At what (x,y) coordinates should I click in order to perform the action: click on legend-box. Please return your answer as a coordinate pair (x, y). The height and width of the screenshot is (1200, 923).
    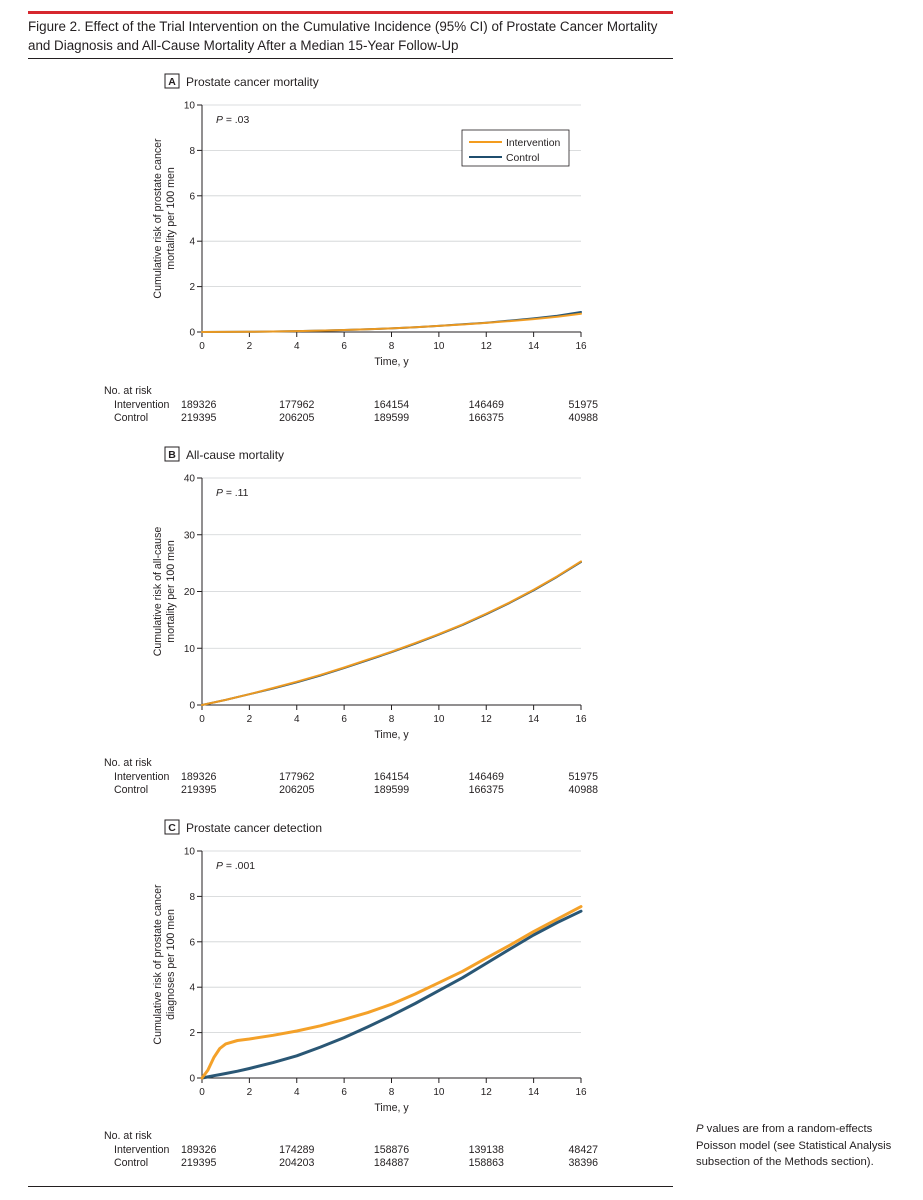
    Looking at the image, I should click on (515, 148).